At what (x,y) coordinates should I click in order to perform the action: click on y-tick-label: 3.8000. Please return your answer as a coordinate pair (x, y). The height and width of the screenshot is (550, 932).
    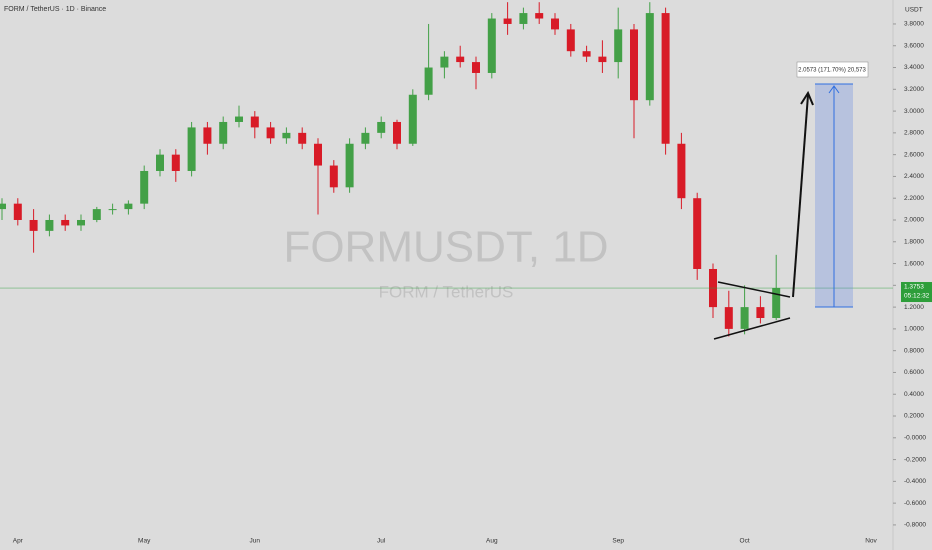
    Looking at the image, I should click on (914, 24).